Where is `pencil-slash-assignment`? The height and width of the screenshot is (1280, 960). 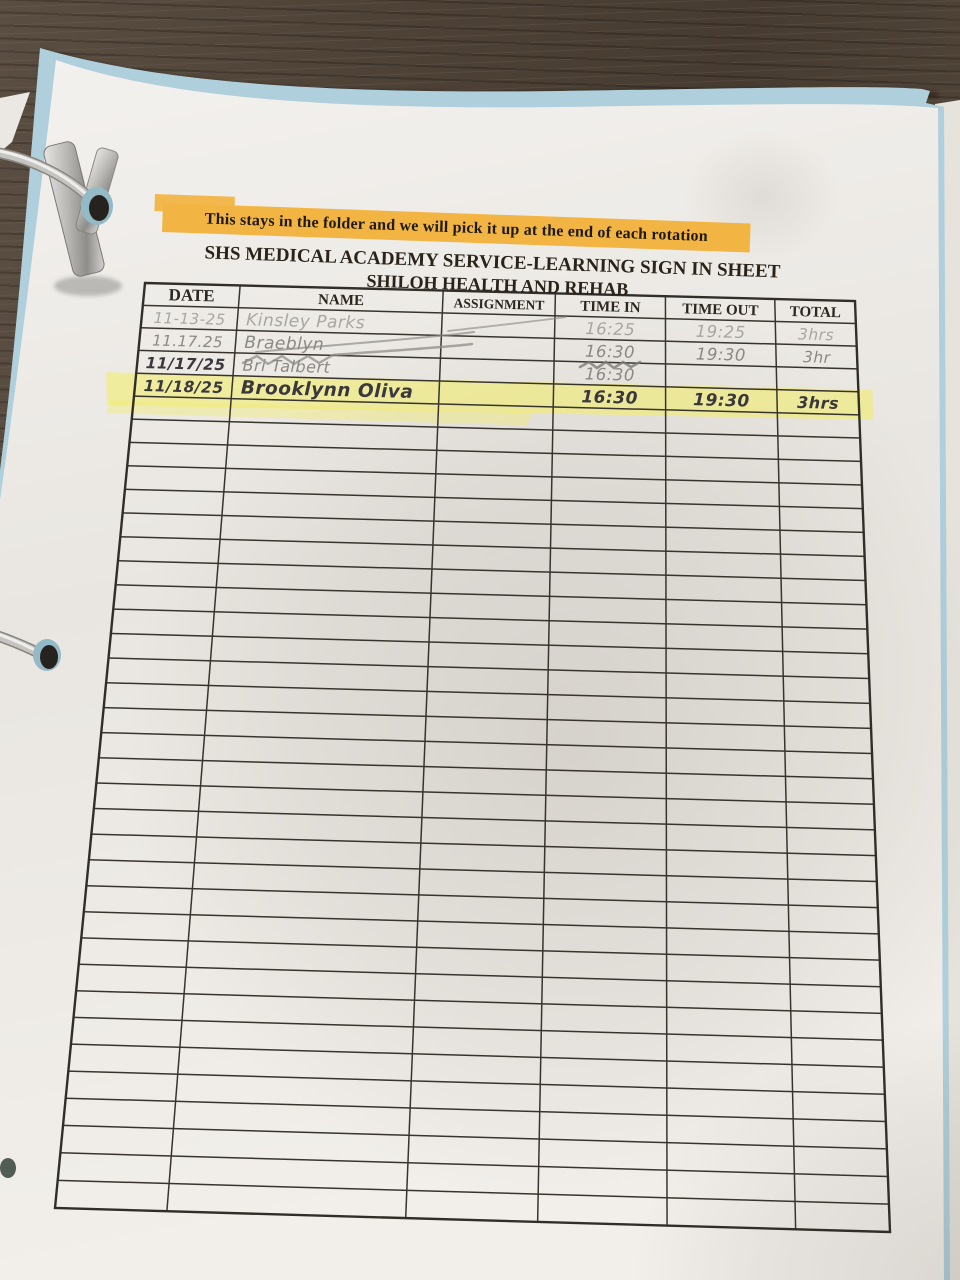 pencil-slash-assignment is located at coordinates (507, 324).